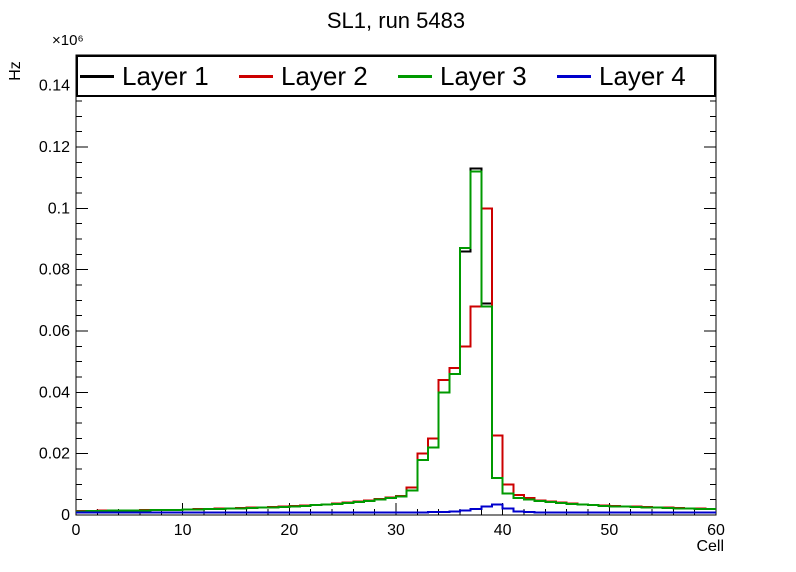 The width and height of the screenshot is (796, 572). I want to click on legend-item: Layer 4, so click(634, 76).